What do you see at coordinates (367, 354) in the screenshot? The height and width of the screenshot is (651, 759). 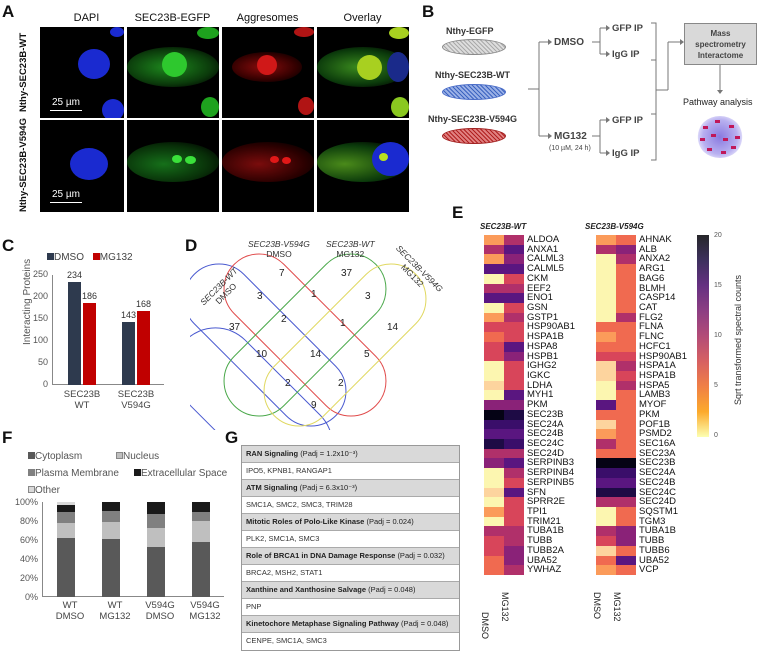 I see `venn-count: 5` at bounding box center [367, 354].